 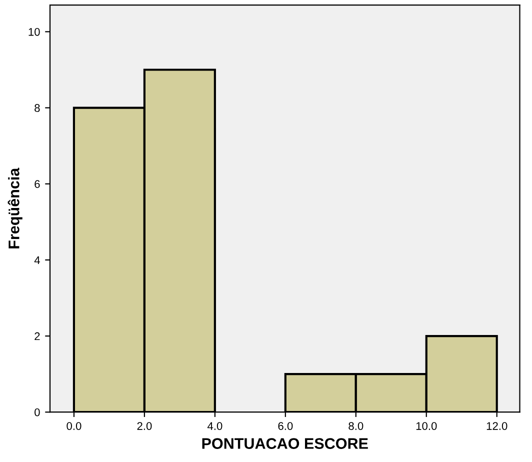 What do you see at coordinates (37, 412) in the screenshot?
I see `y-tick-label: 0` at bounding box center [37, 412].